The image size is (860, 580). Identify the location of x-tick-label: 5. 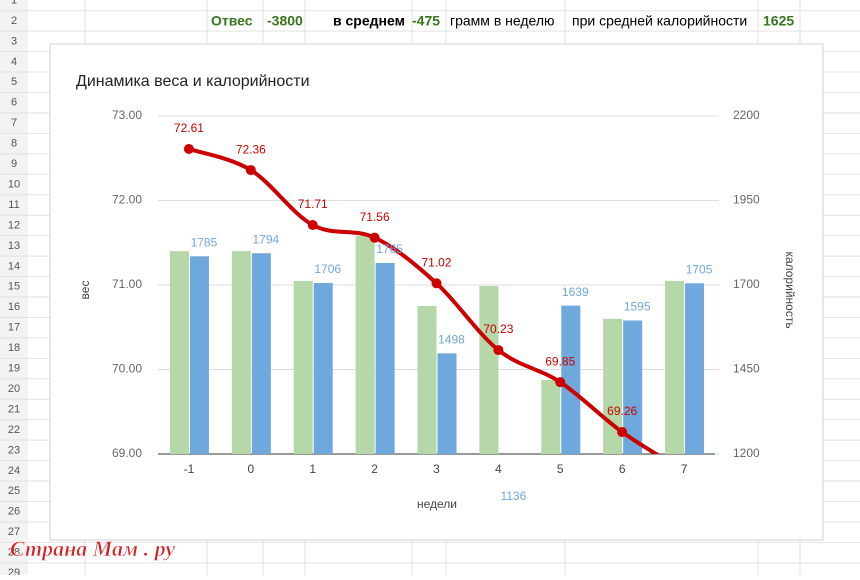
(560, 469).